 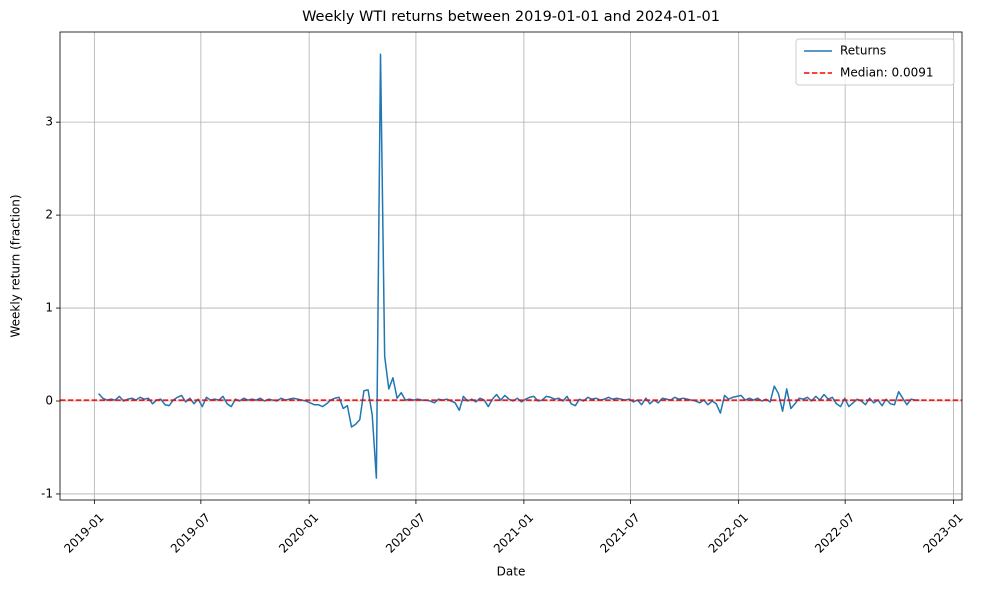 I want to click on y-tick-label: 3, so click(x=49, y=122).